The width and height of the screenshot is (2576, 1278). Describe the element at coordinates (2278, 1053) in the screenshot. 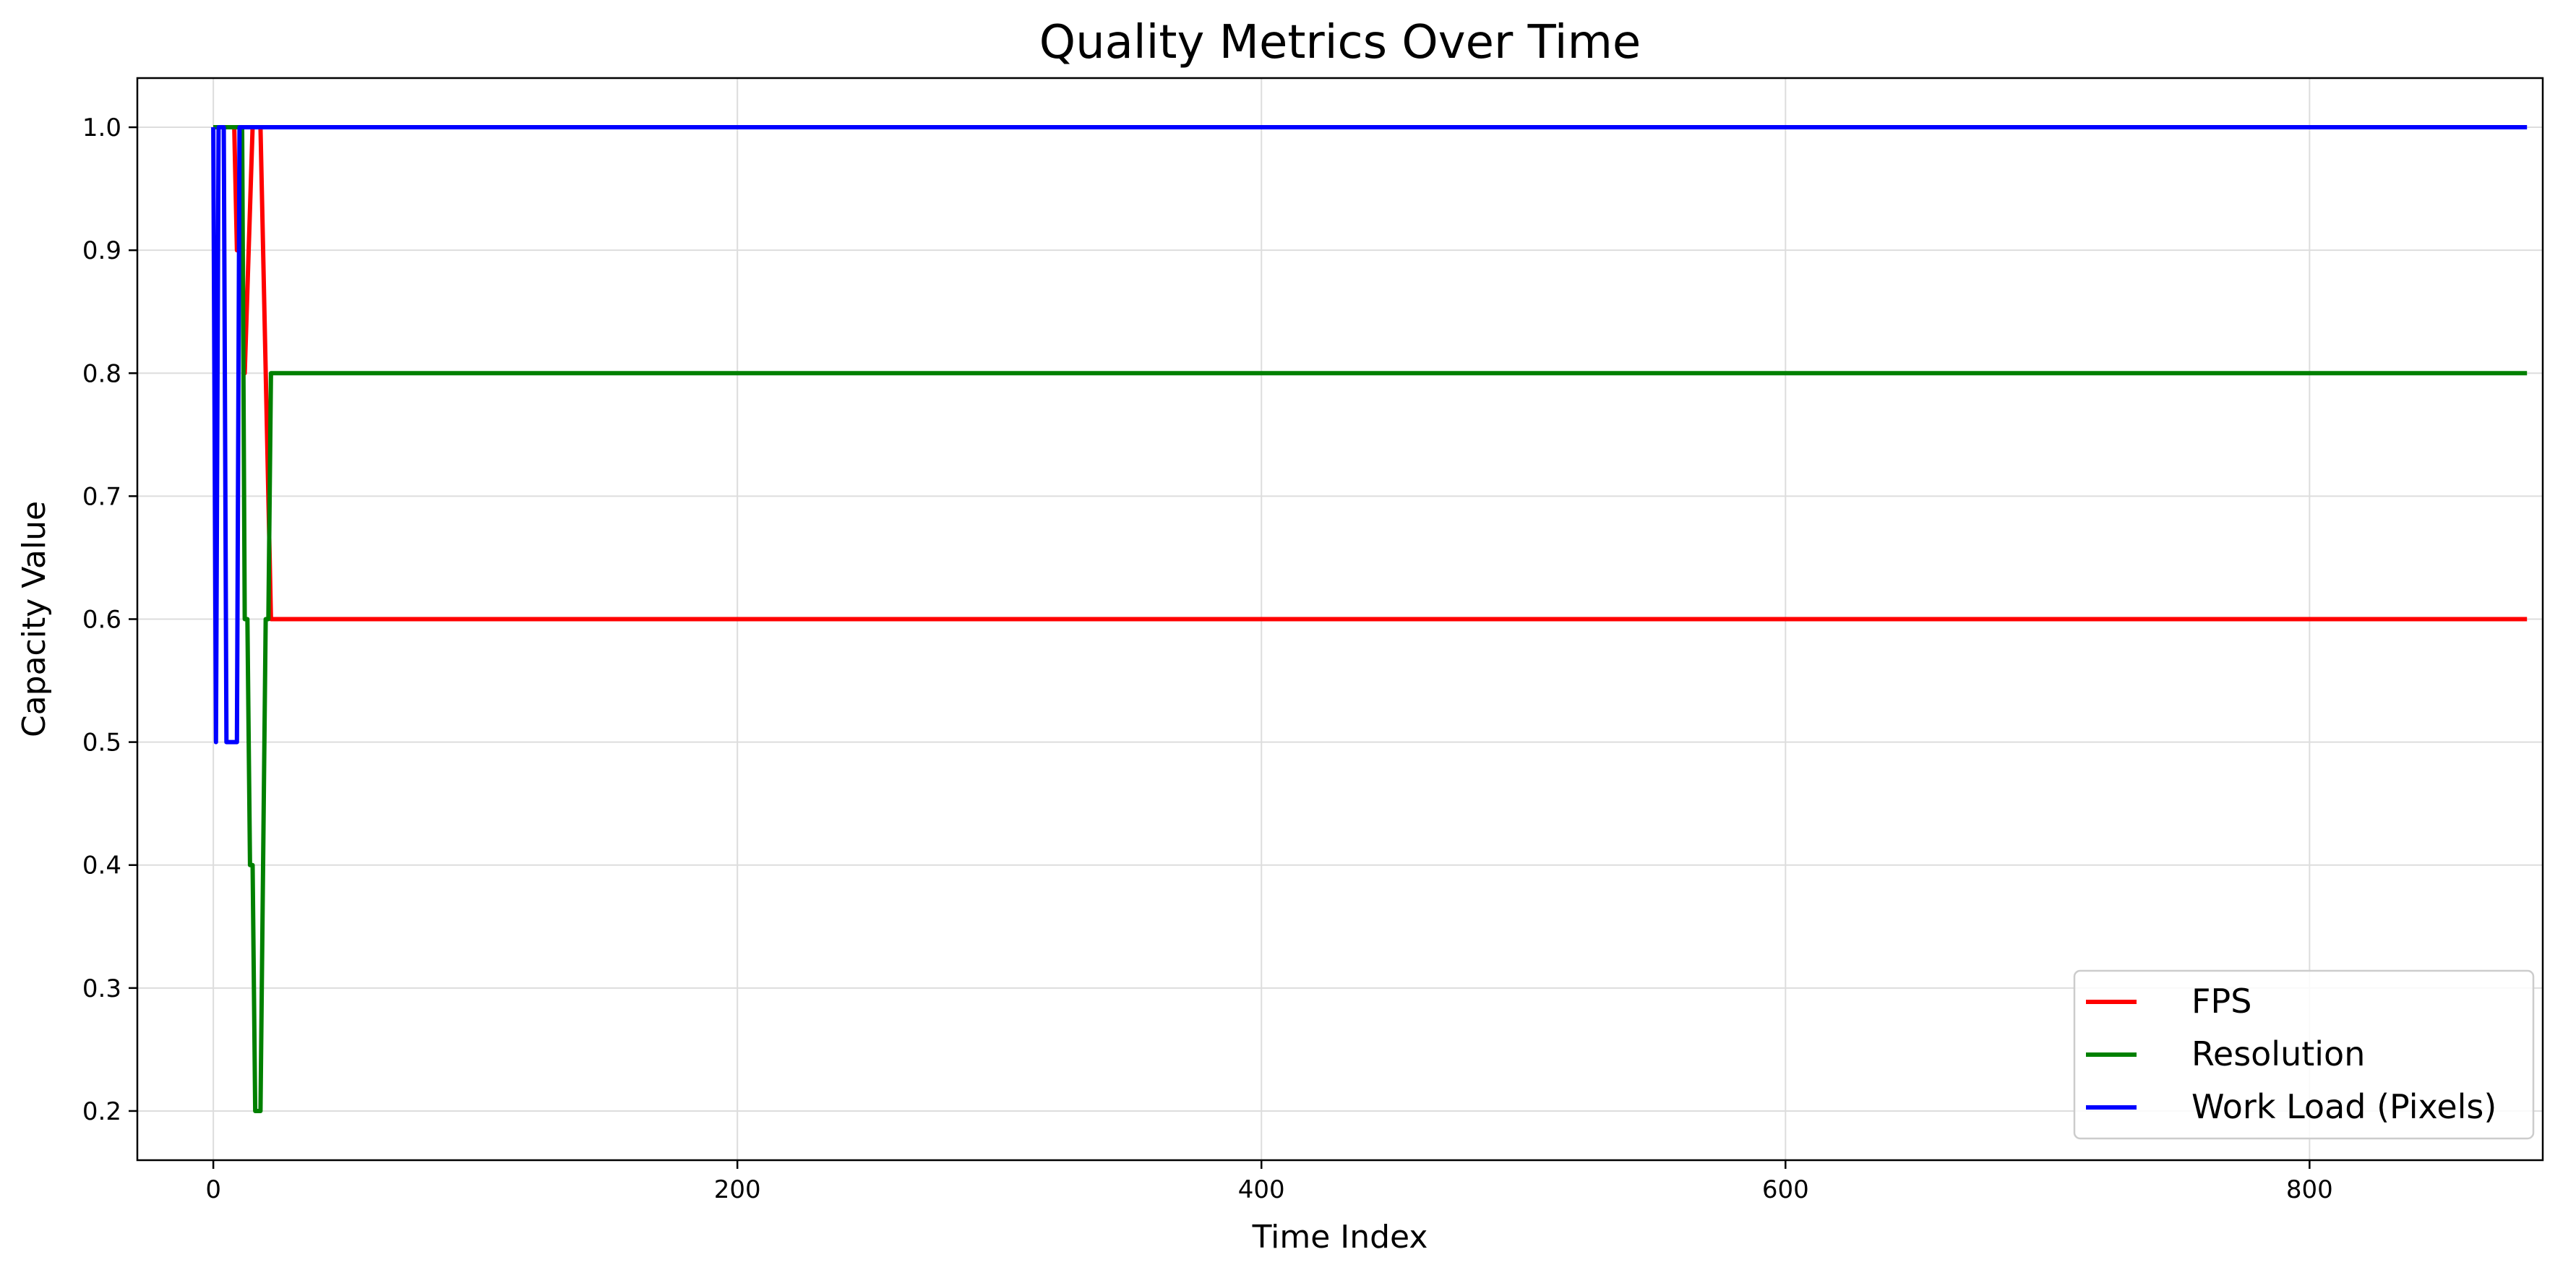

I see `legend-entry: Resolution` at that location.